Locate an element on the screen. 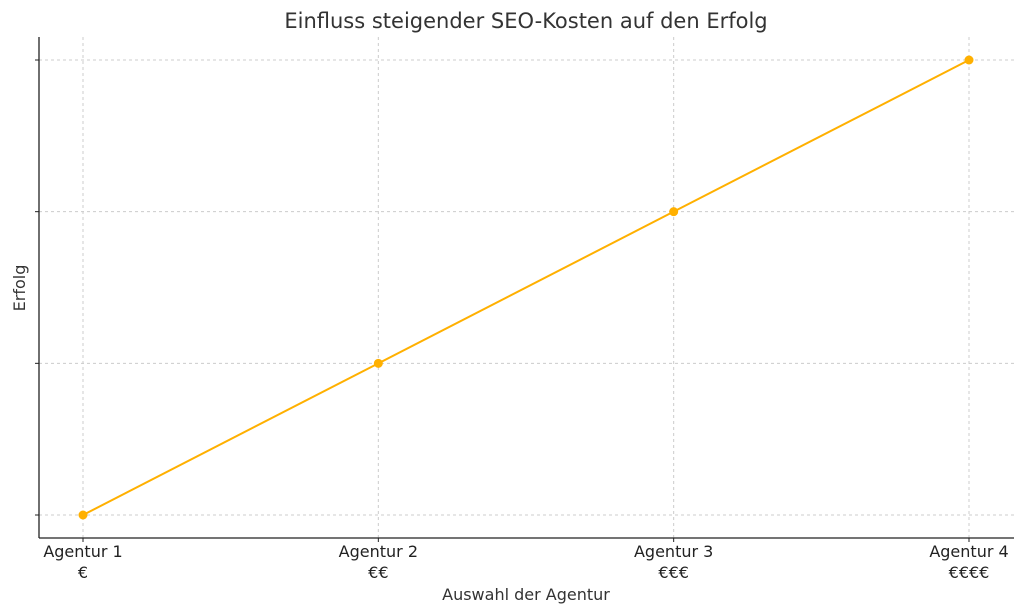 Image resolution: width=1024 pixels, height=614 pixels. x-tick-label: Agentur 1 is located at coordinates (82, 551).